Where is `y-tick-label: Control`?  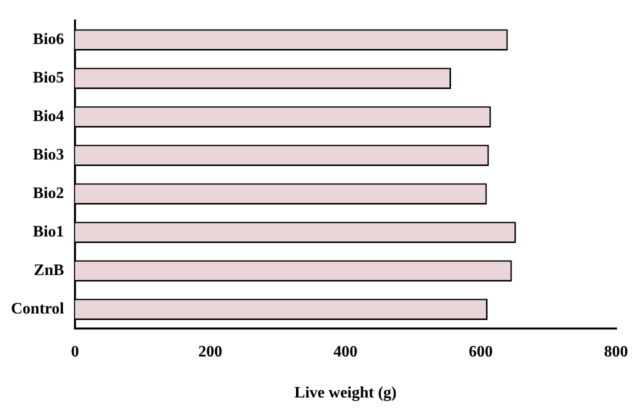 y-tick-label: Control is located at coordinates (37, 309).